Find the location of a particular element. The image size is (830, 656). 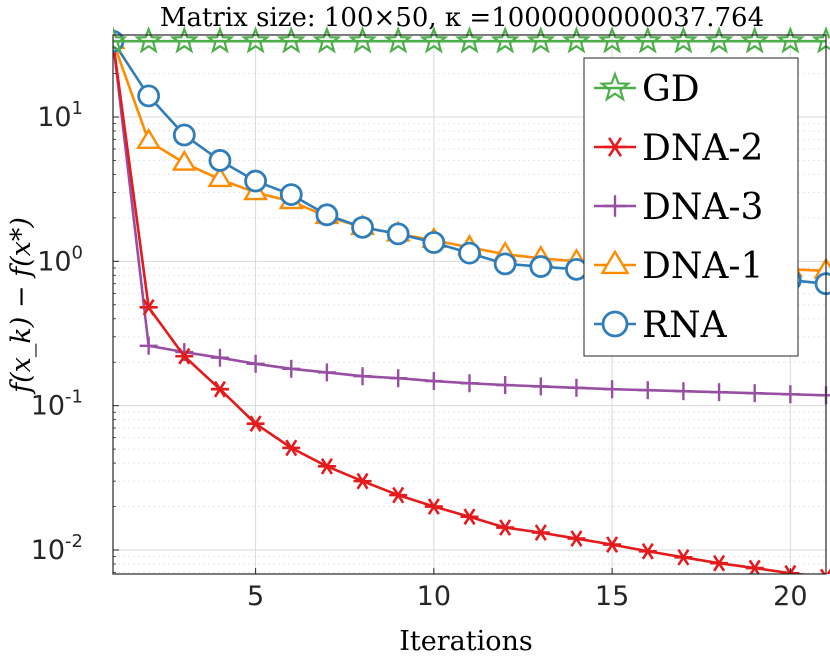

x-tick-label: 5 is located at coordinates (255, 596).